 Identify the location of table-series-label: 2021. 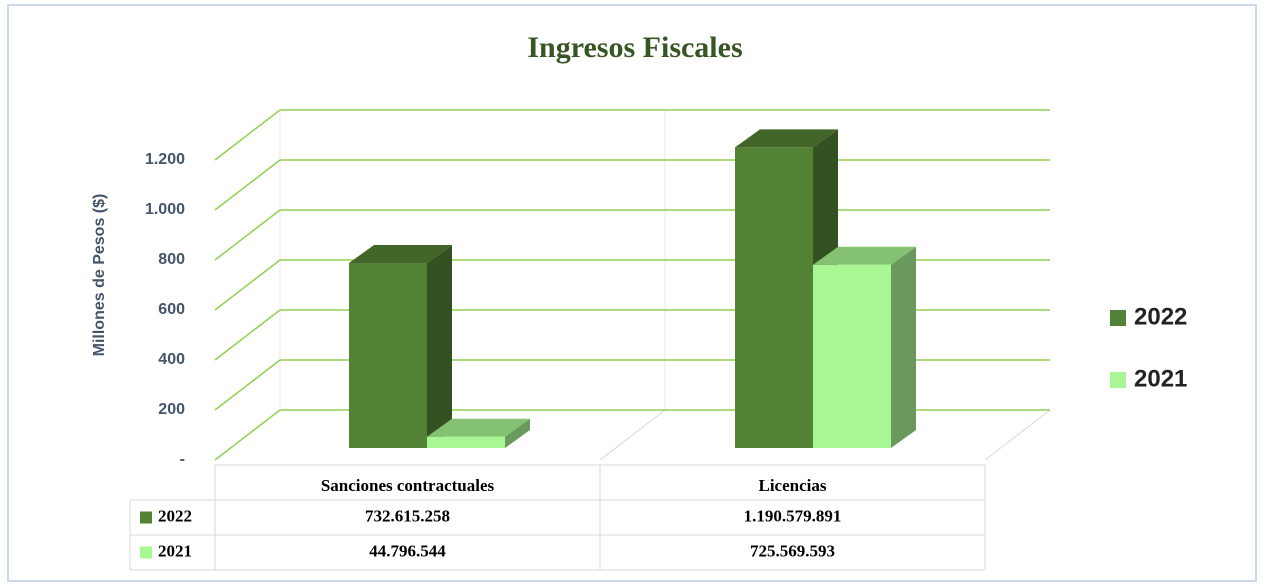
(175, 550).